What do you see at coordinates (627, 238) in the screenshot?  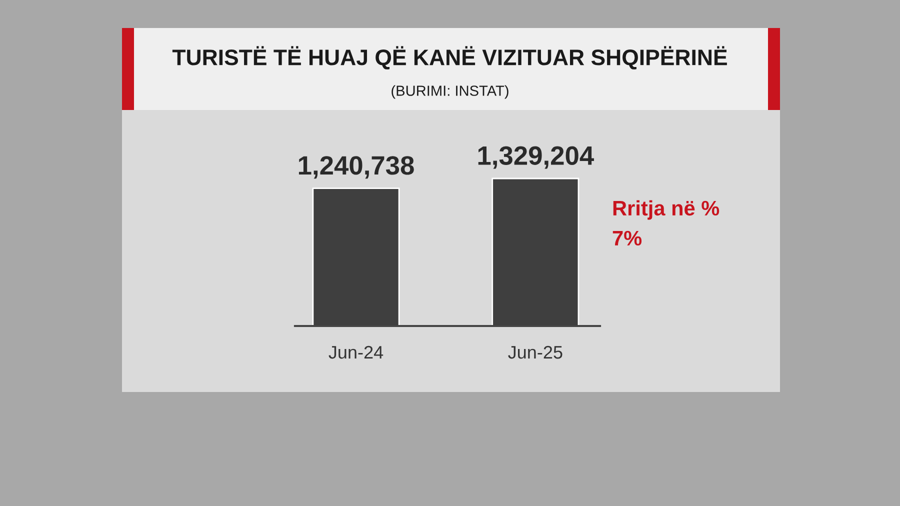 I see `text: 7%` at bounding box center [627, 238].